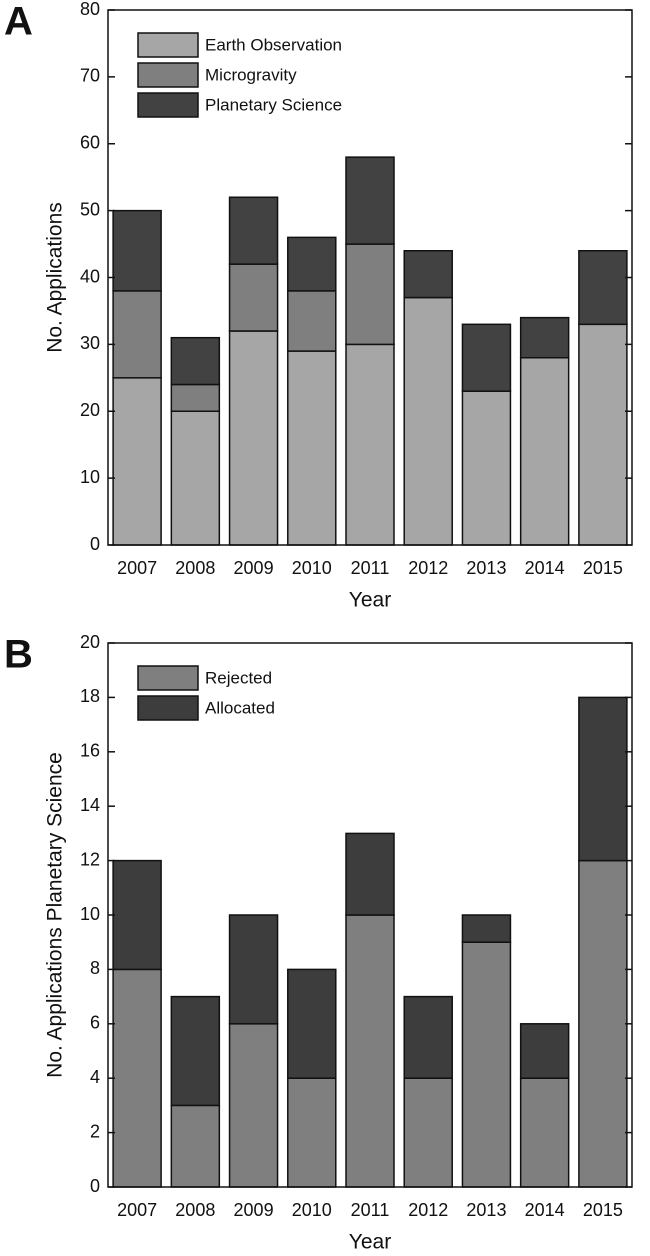  Describe the element at coordinates (238, 677) in the screenshot. I see `legend-label: Rejected` at that location.